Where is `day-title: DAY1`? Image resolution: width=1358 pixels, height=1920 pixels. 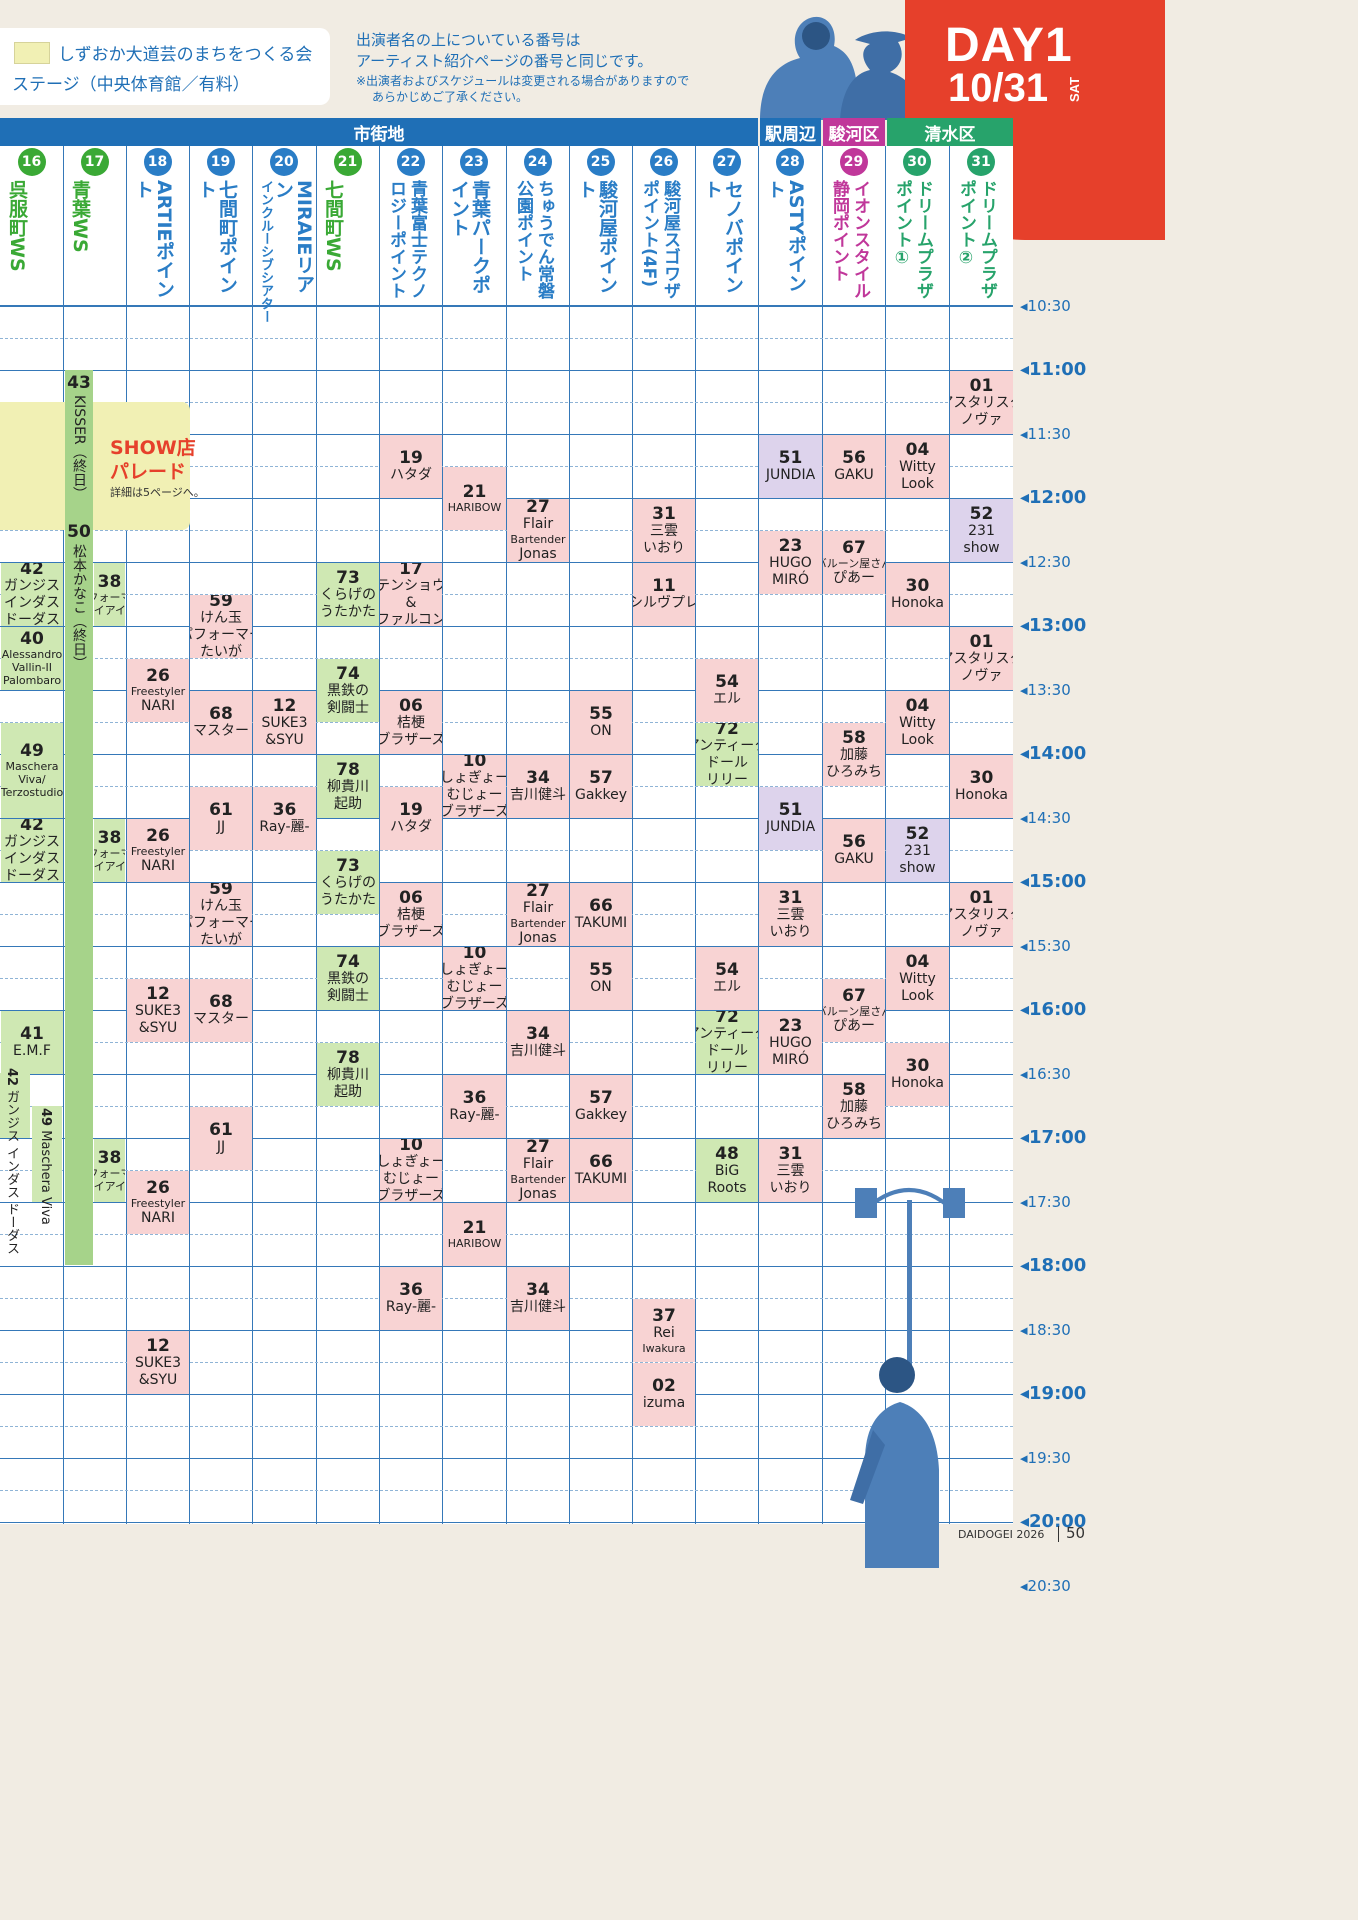
day-title: DAY1 is located at coordinates (1009, 45).